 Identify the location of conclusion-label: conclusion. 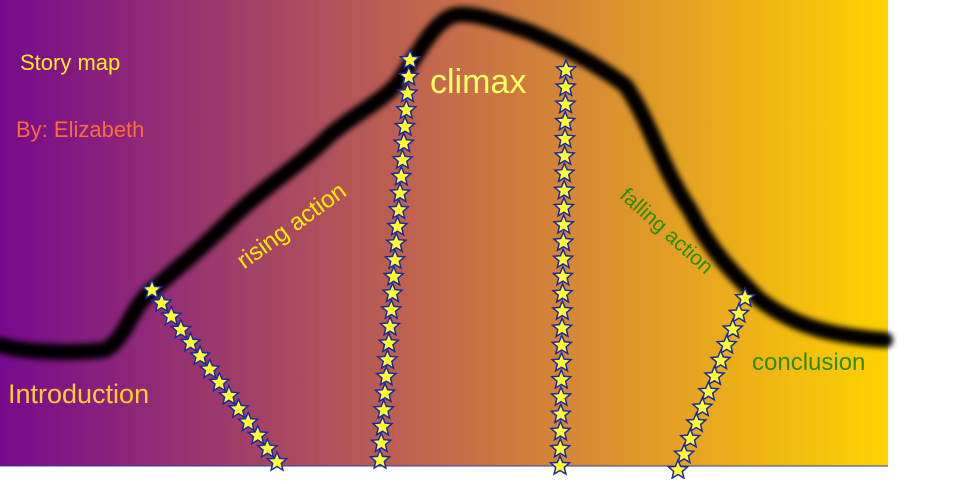
(808, 362).